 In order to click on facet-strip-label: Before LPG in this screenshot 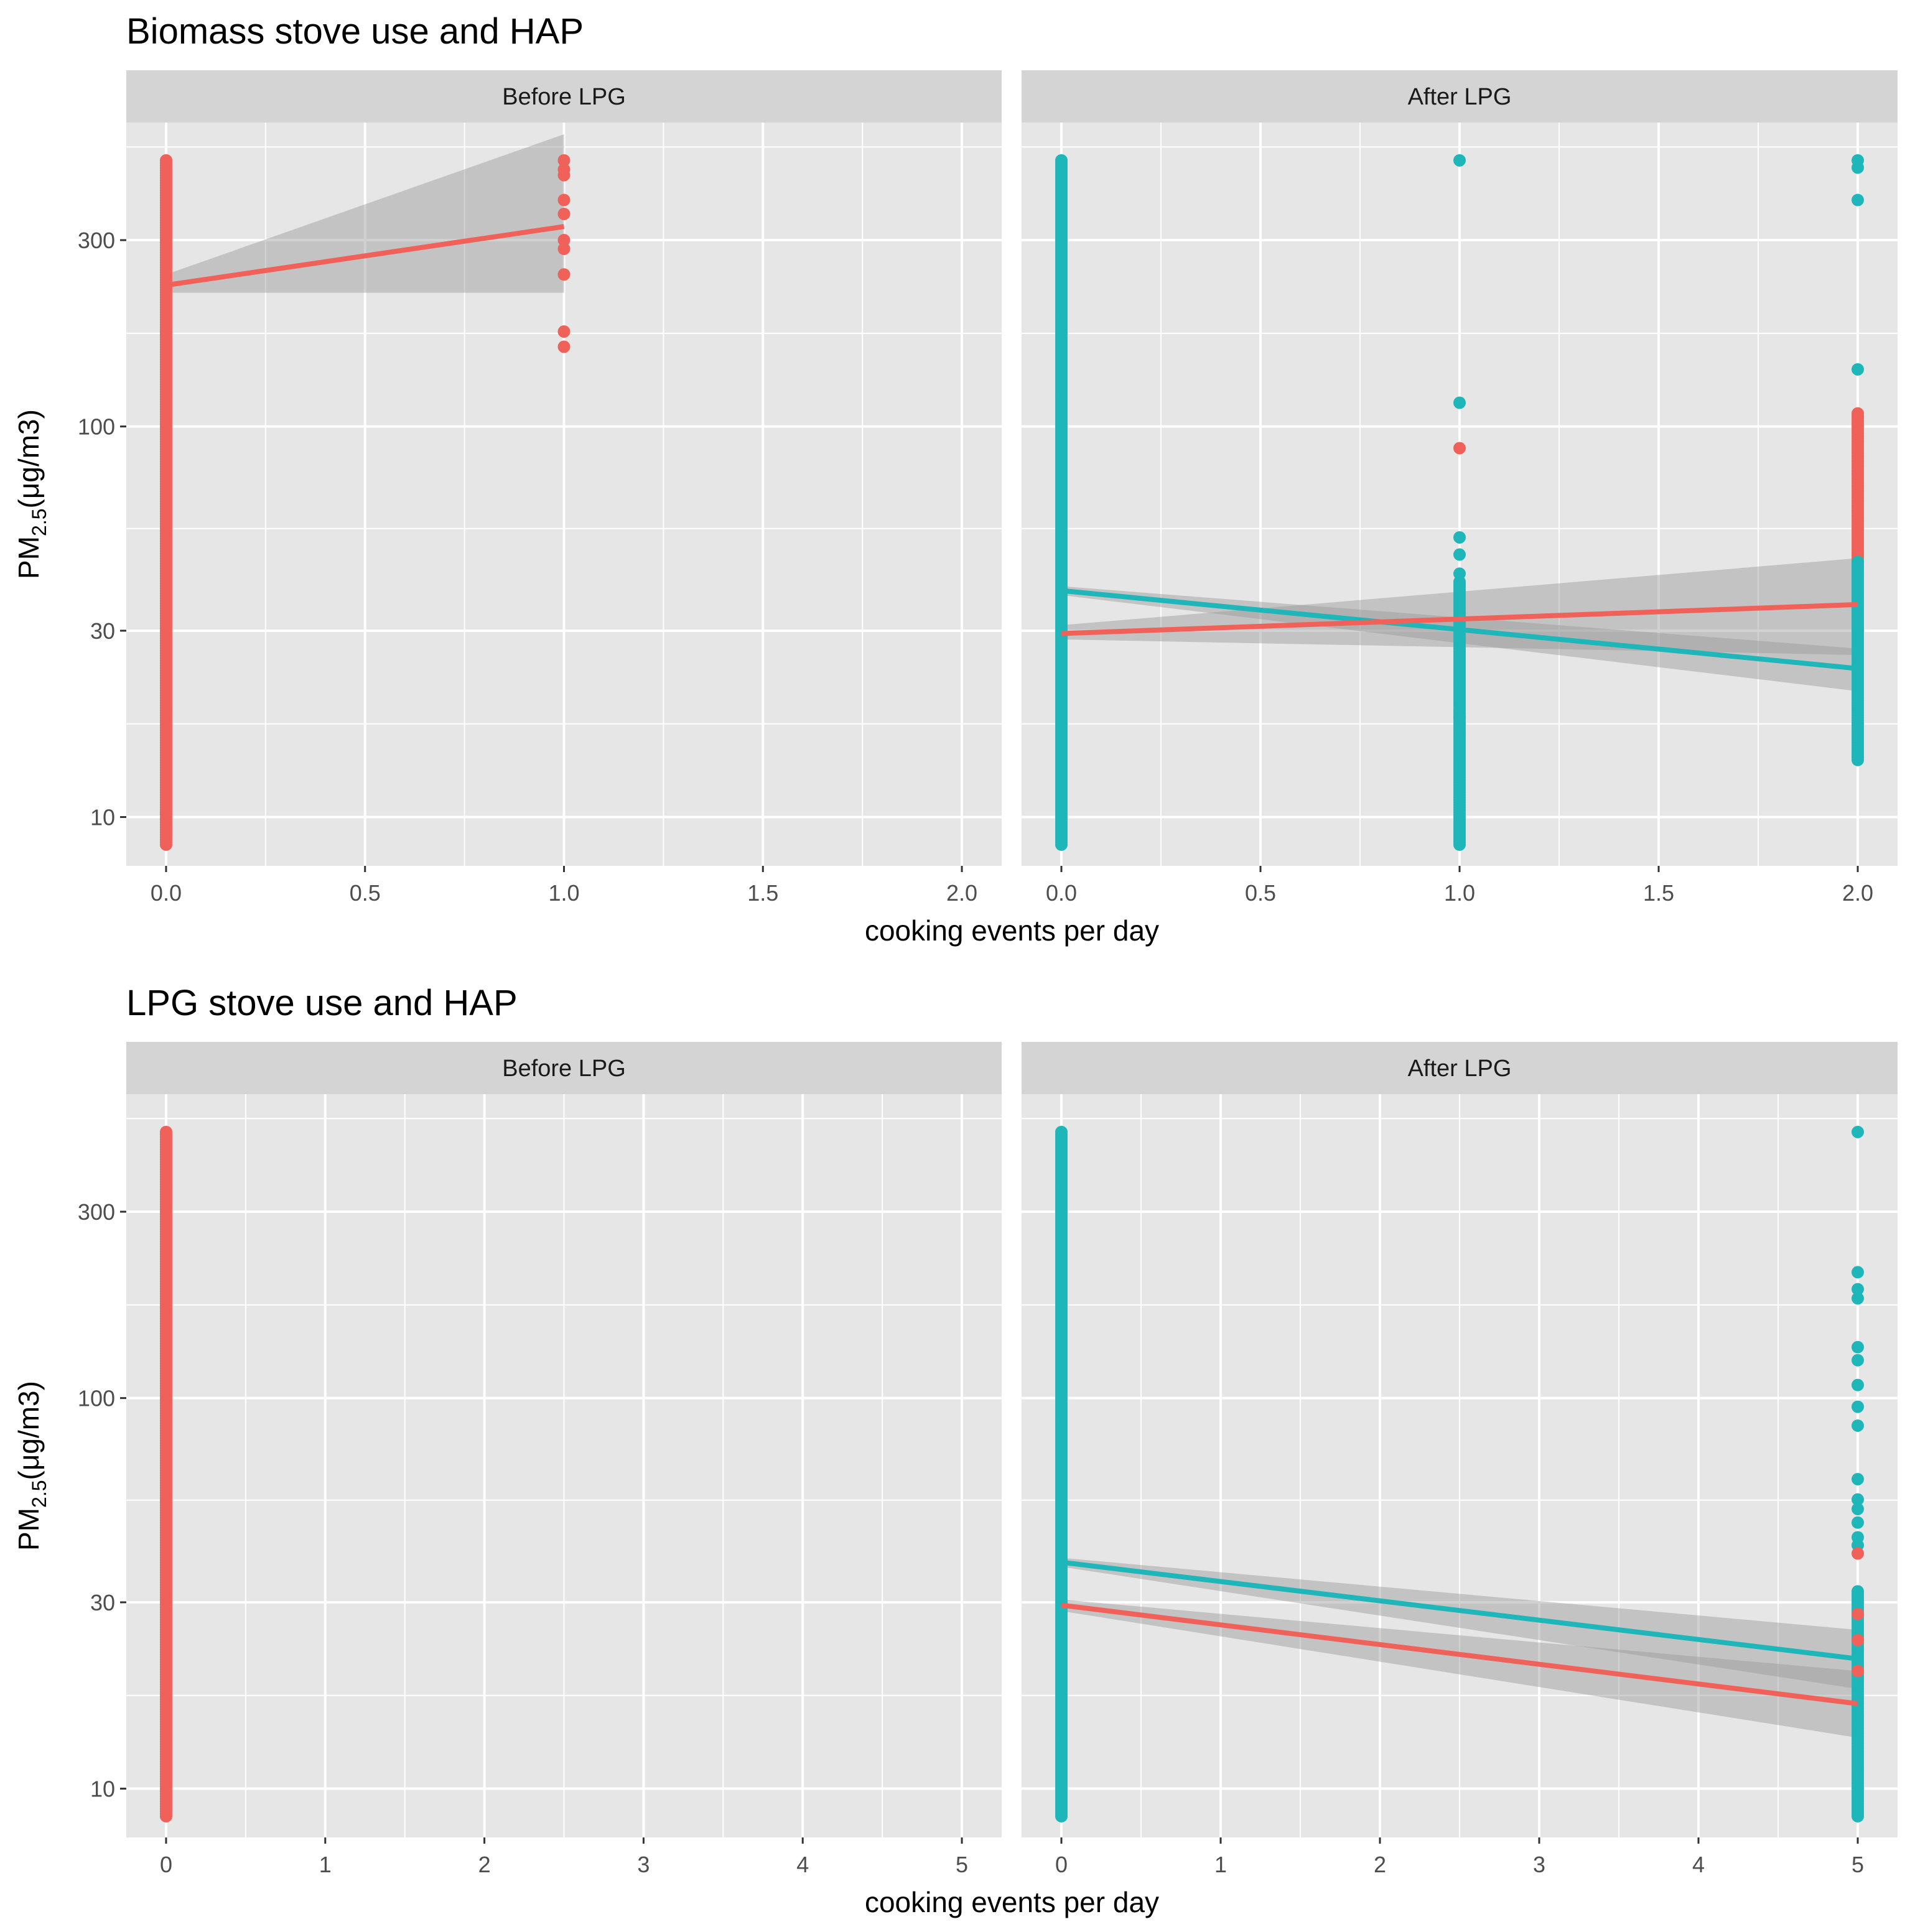, I will do `click(564, 1069)`.